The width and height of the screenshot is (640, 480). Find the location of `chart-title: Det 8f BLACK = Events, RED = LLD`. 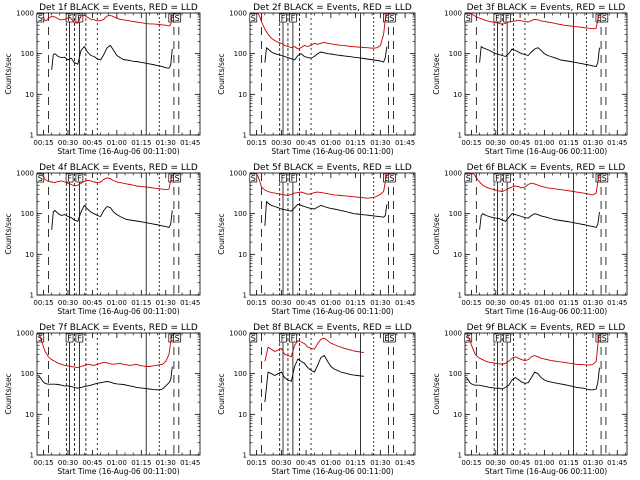

chart-title: Det 8f BLACK = Events, RED = LLD is located at coordinates (332, 328).